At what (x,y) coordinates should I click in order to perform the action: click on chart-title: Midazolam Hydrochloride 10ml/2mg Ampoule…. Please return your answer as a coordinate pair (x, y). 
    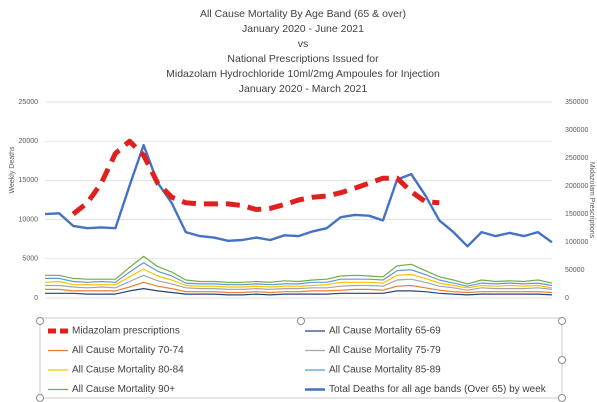
    Looking at the image, I should click on (303, 74).